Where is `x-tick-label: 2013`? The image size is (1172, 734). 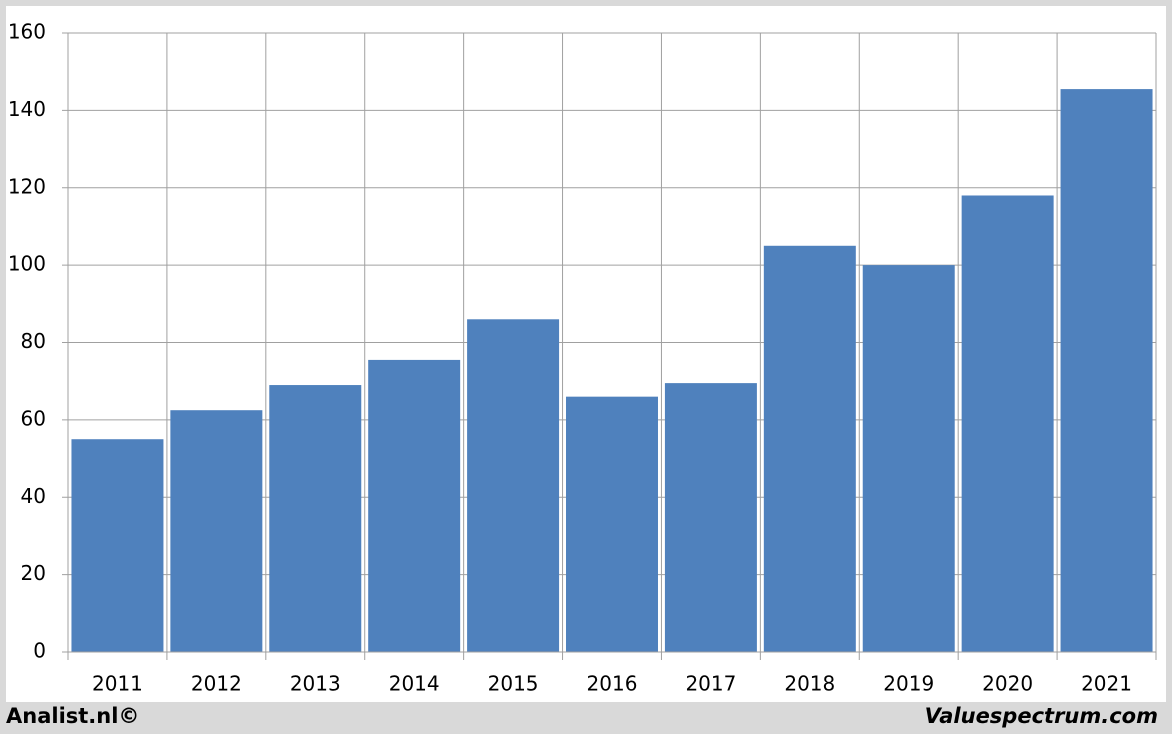
x-tick-label: 2013 is located at coordinates (315, 684).